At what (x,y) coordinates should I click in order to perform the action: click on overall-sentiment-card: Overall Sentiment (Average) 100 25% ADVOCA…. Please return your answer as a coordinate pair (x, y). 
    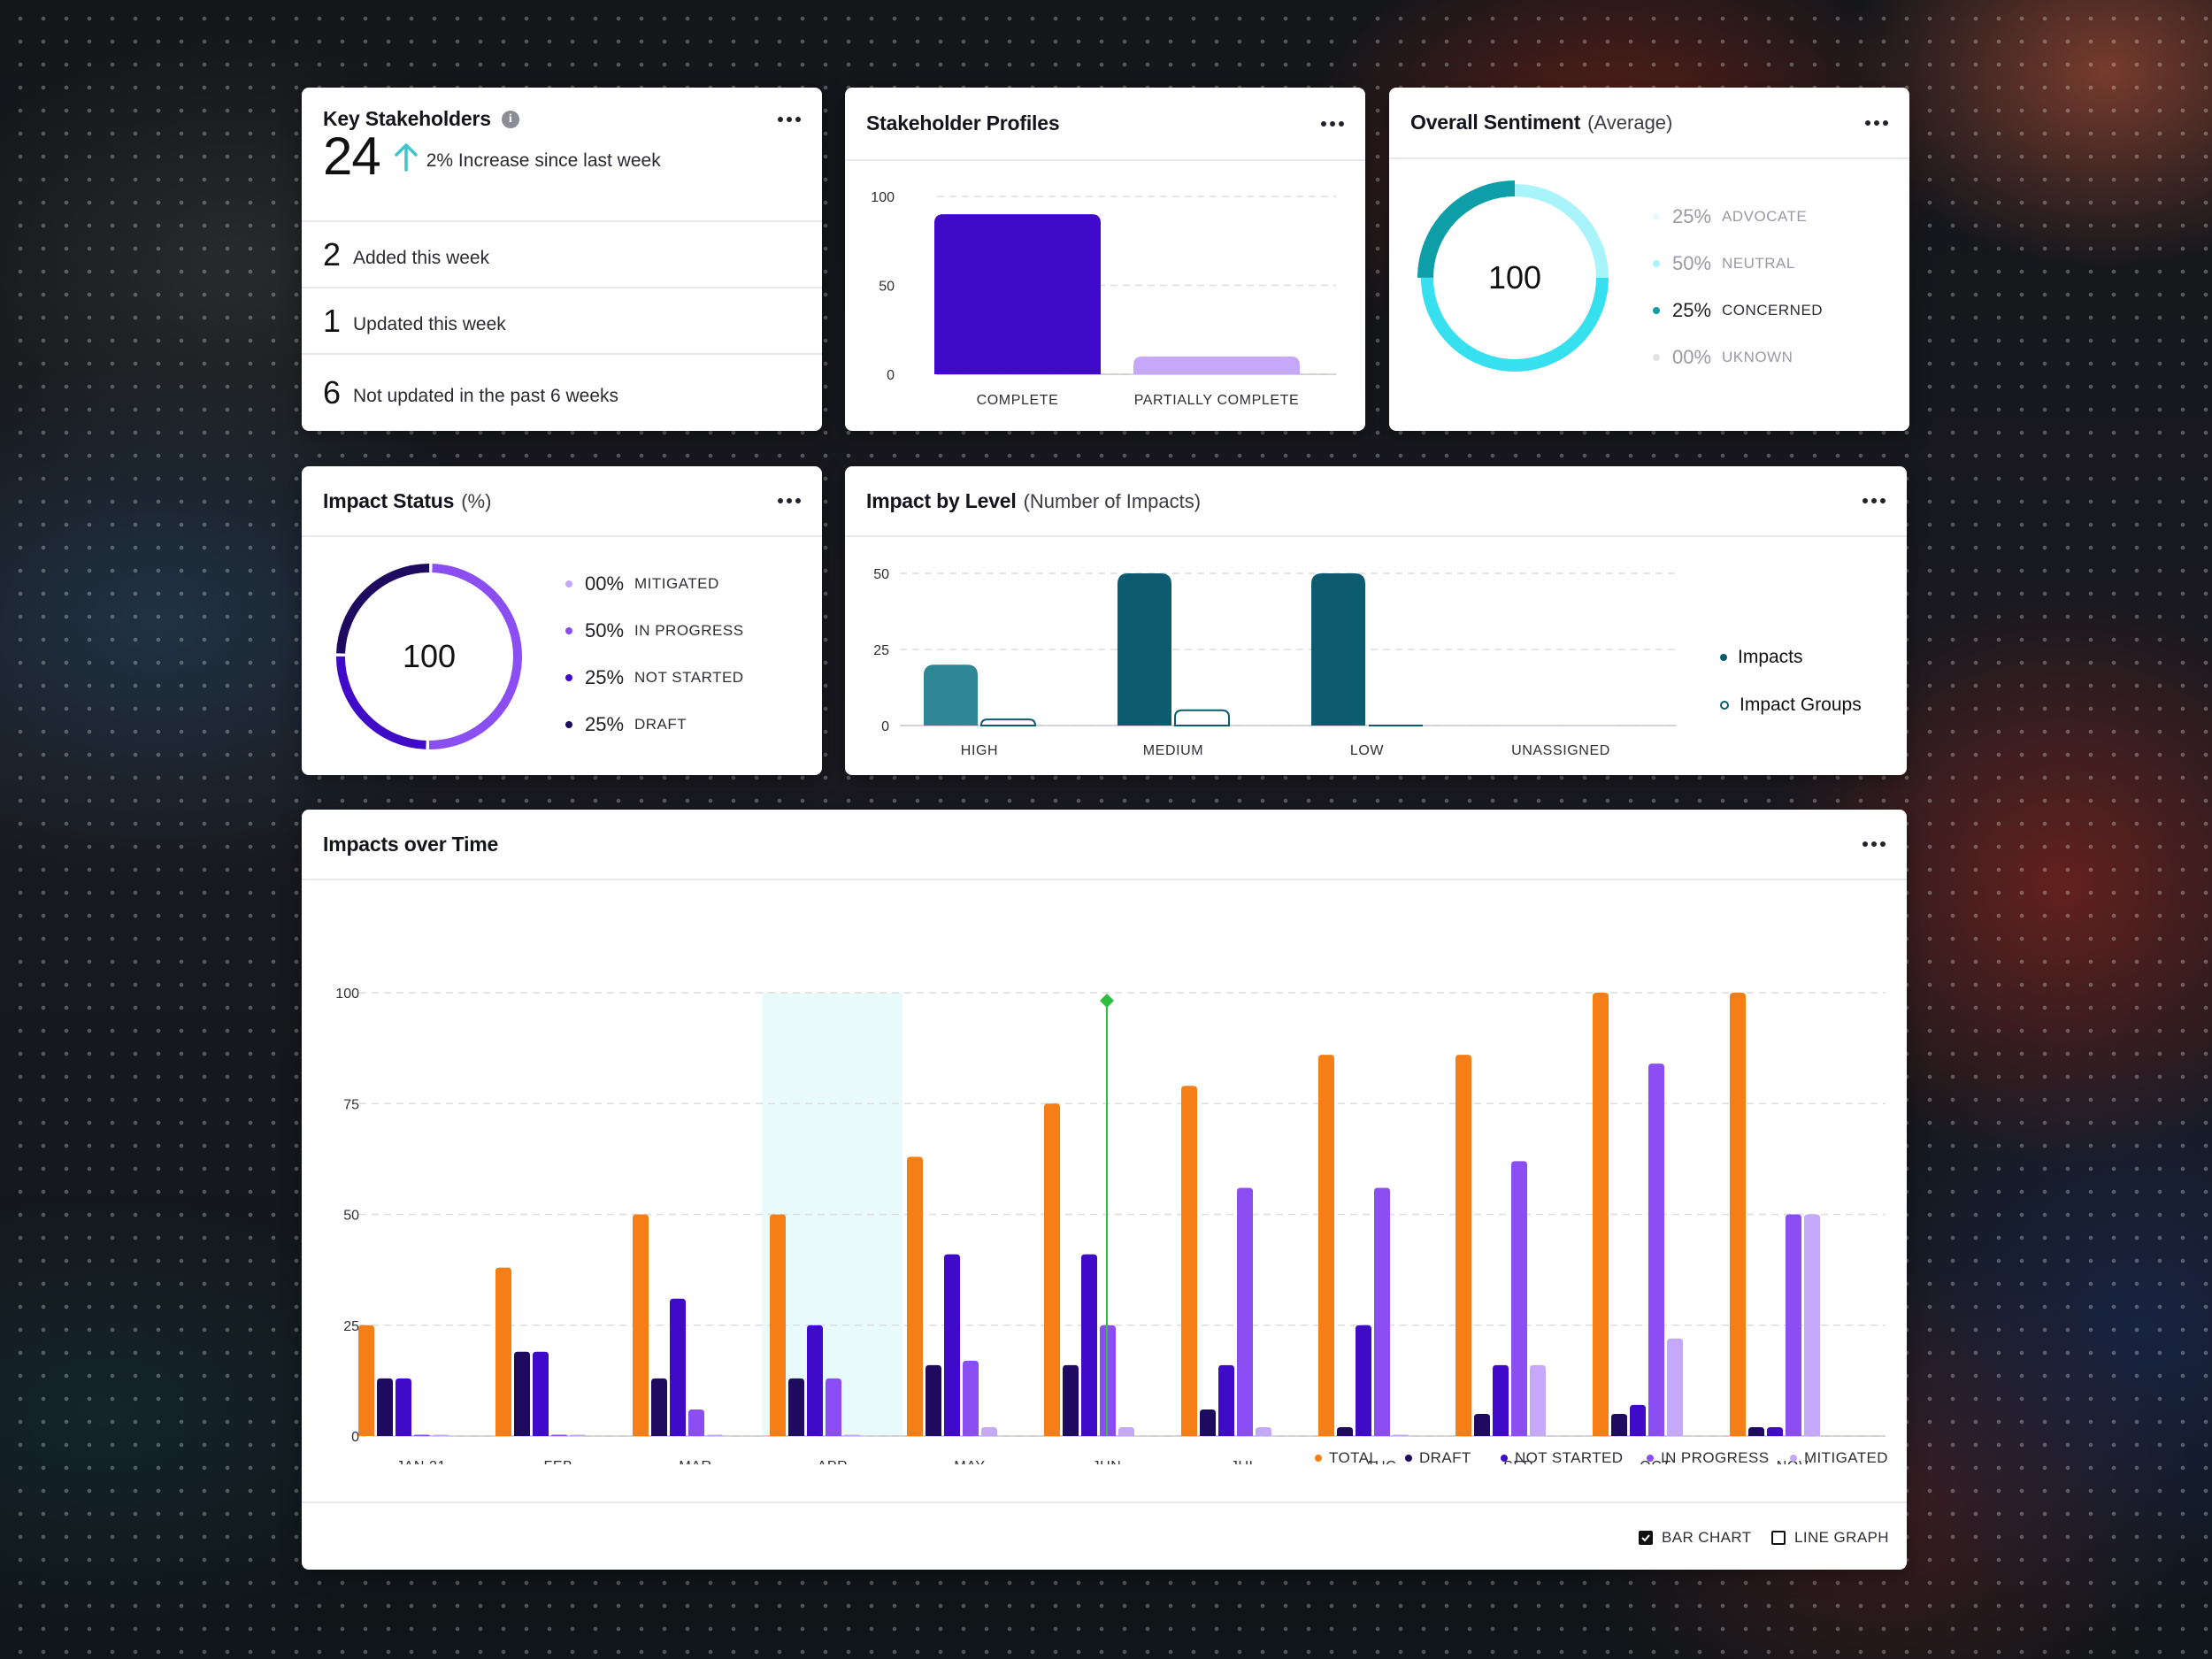
    Looking at the image, I should click on (1649, 260).